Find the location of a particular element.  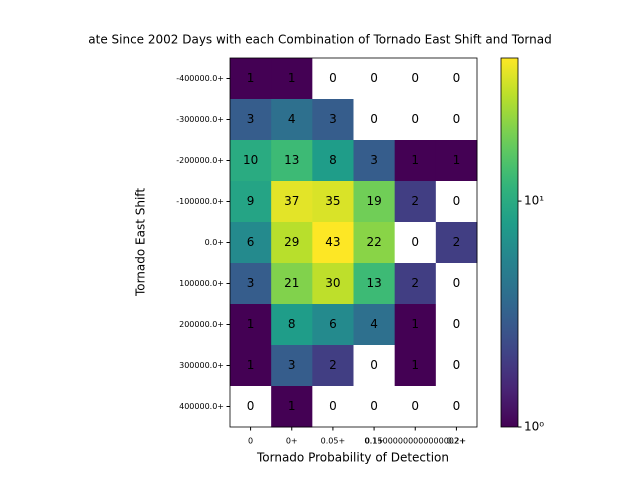

cell-label: 9 is located at coordinates (251, 201).